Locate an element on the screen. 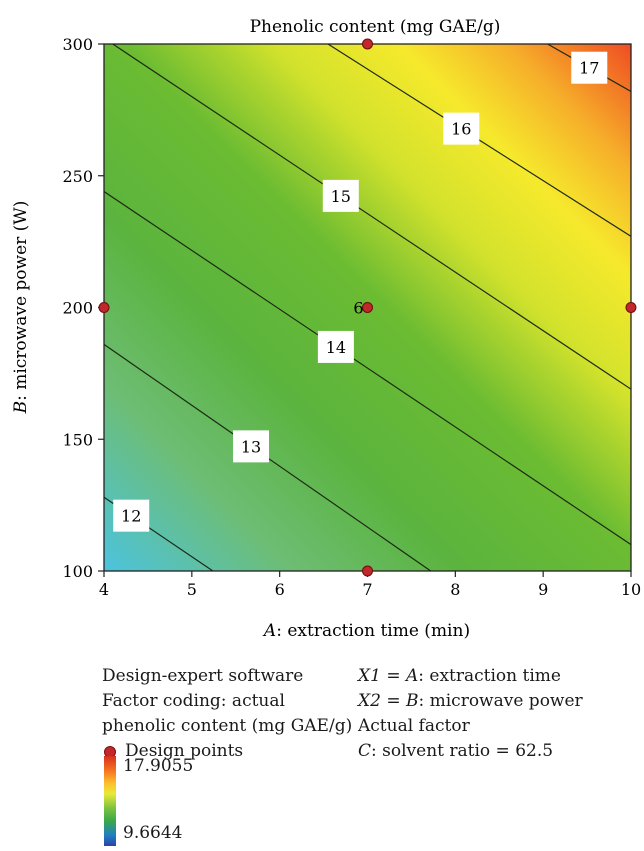  y-tick-label: 250 is located at coordinates (77, 176).